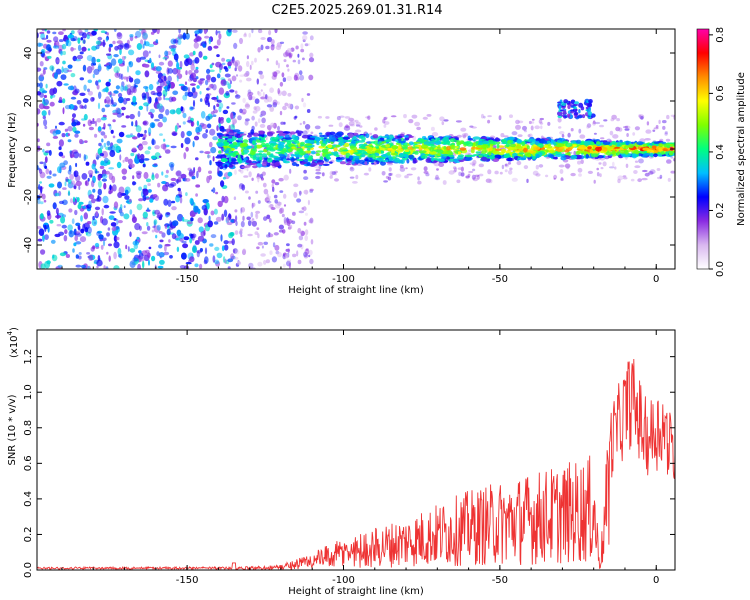 Image resolution: width=750 pixels, height=600 pixels. Describe the element at coordinates (28, 499) in the screenshot. I see `y-tick-label: 0.4` at that location.